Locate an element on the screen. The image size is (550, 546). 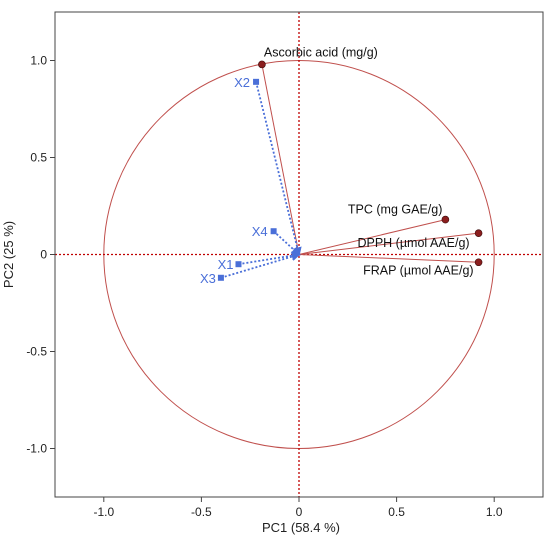
observation-label: X1 is located at coordinates (226, 264).